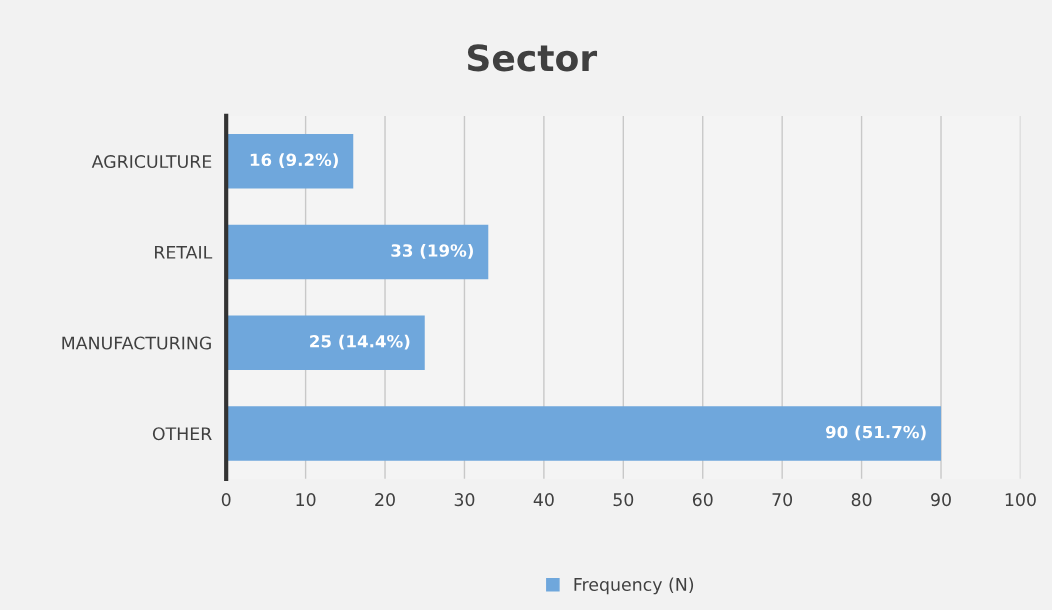 The image size is (1052, 610). What do you see at coordinates (543, 500) in the screenshot?
I see `x-tick-label: 40` at bounding box center [543, 500].